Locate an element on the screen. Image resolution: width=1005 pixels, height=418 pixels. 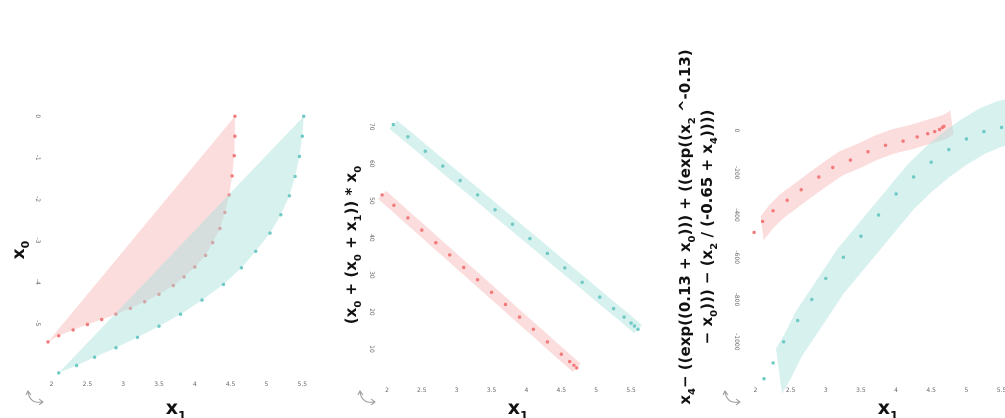
y-axis-label: x0​ is located at coordinates (20, 249).